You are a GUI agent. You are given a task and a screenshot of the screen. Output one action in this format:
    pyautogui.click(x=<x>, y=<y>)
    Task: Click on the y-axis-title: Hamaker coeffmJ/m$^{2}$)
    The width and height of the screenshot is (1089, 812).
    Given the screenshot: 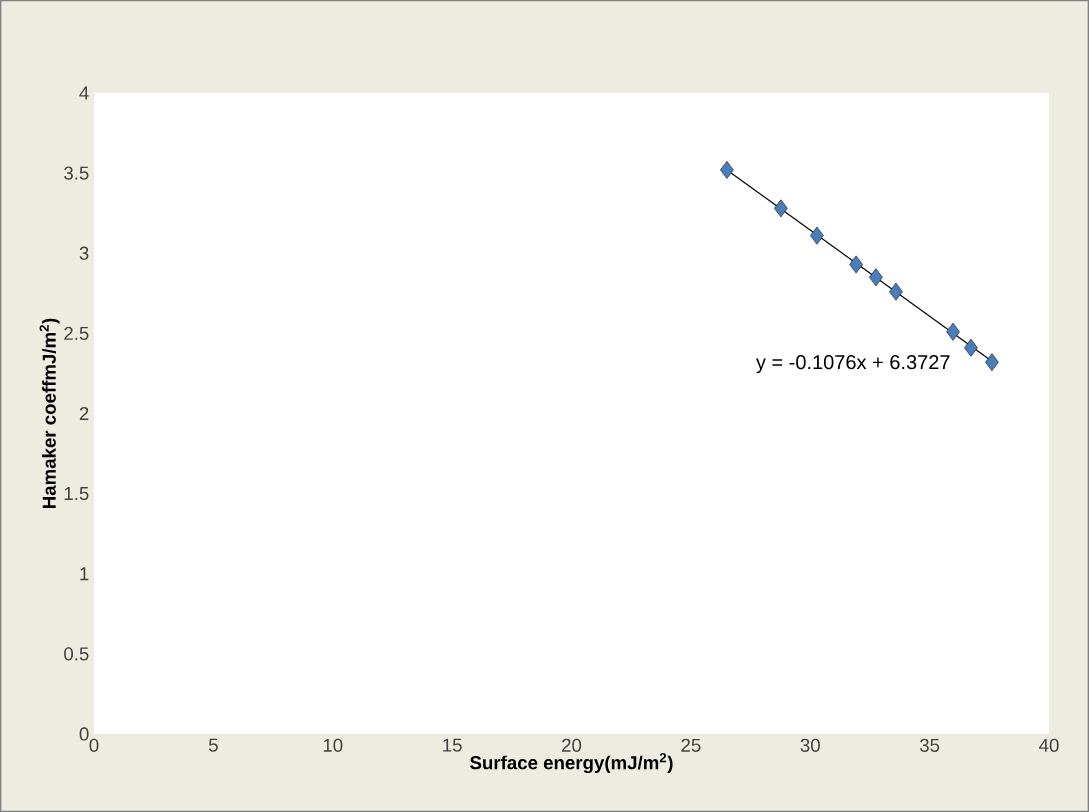 What is the action you would take?
    pyautogui.click(x=49, y=413)
    